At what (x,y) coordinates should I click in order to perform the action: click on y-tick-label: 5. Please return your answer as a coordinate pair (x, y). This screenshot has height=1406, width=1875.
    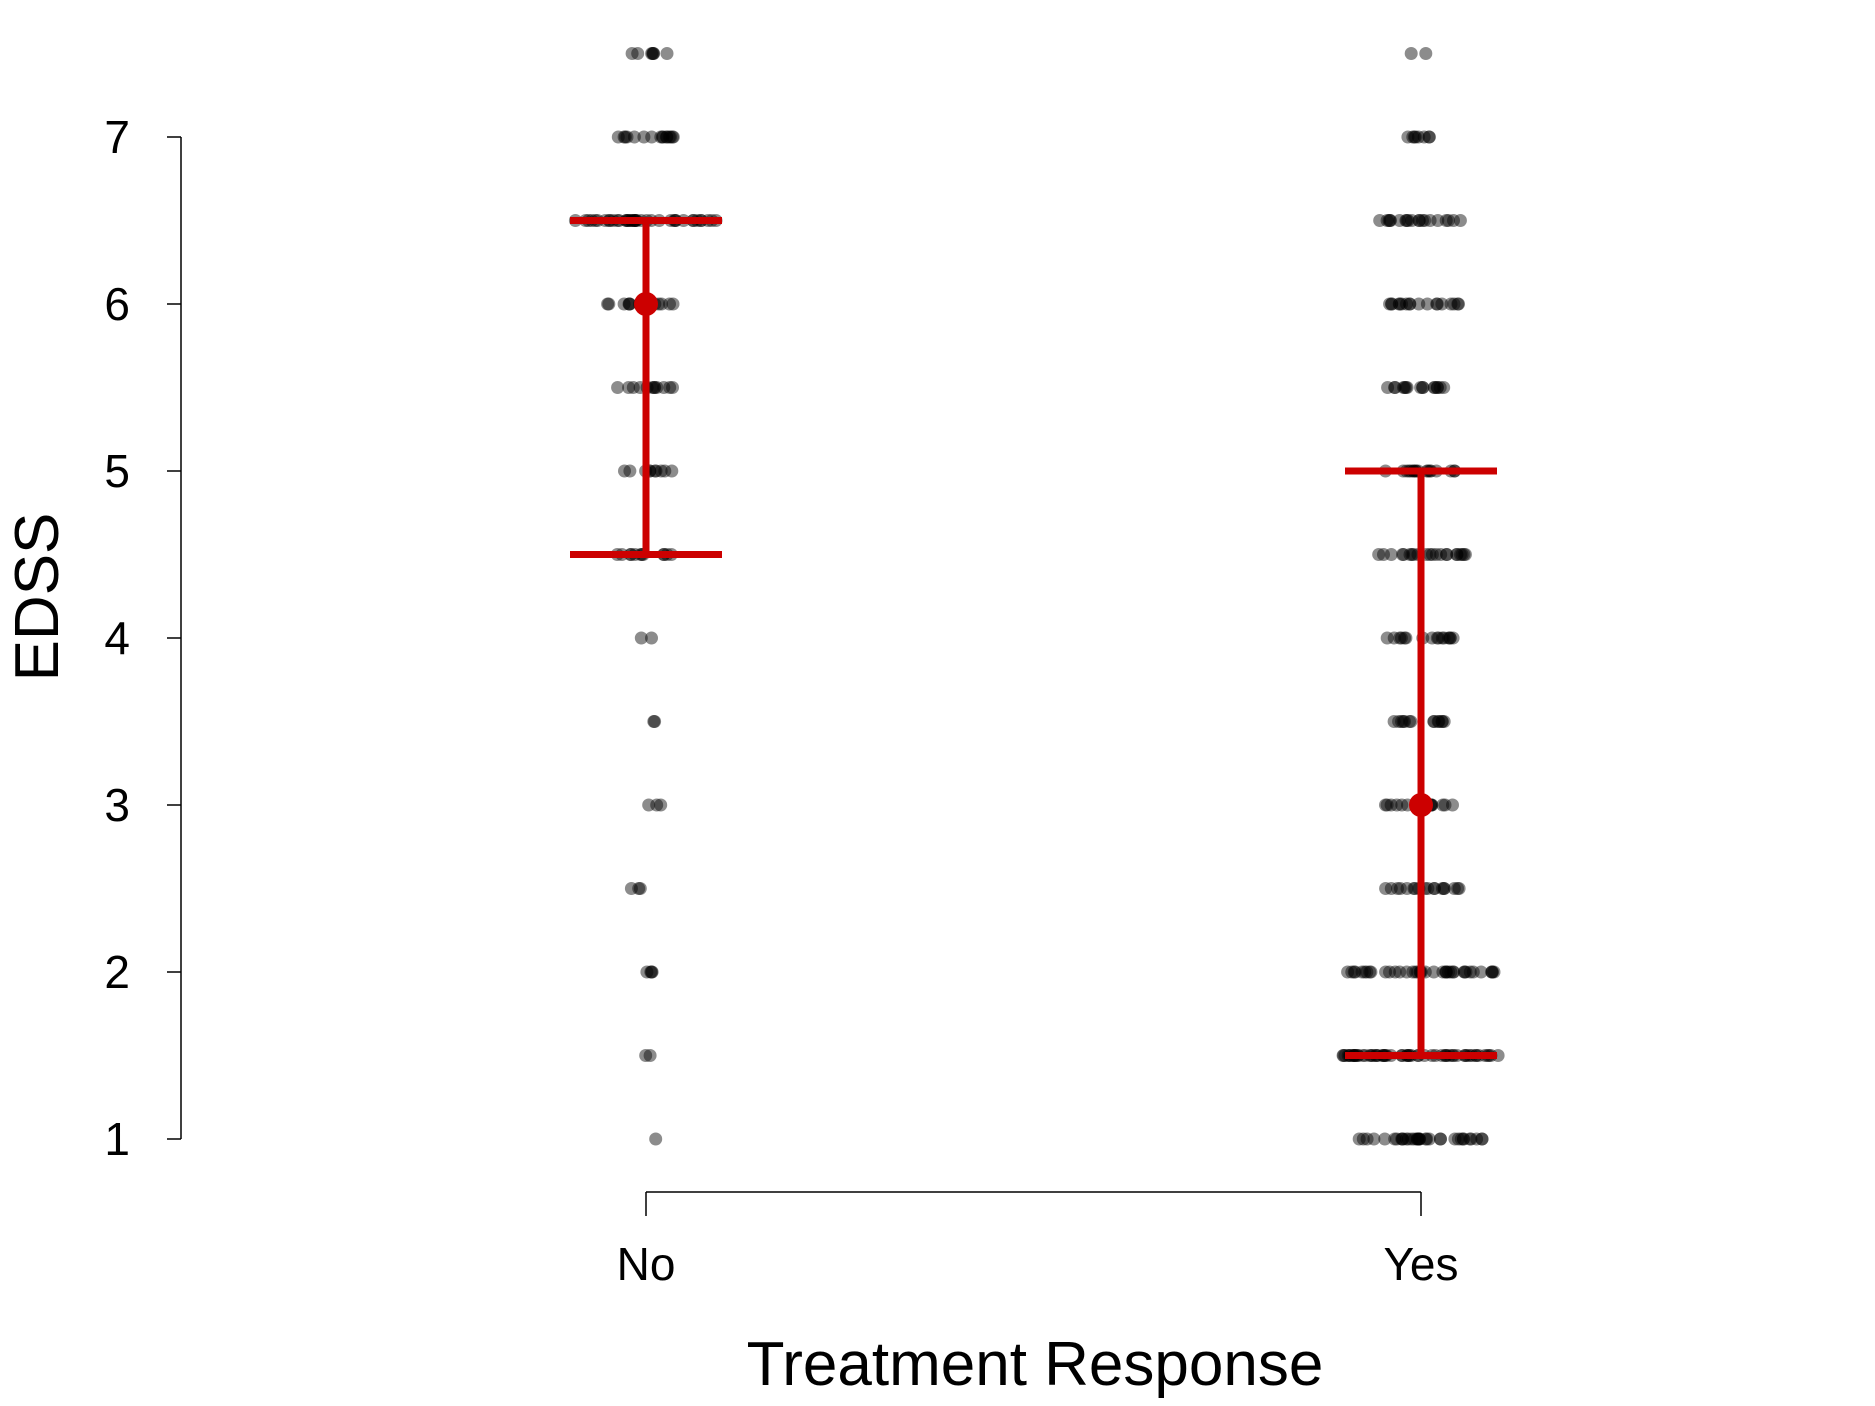
    Looking at the image, I should click on (117, 471).